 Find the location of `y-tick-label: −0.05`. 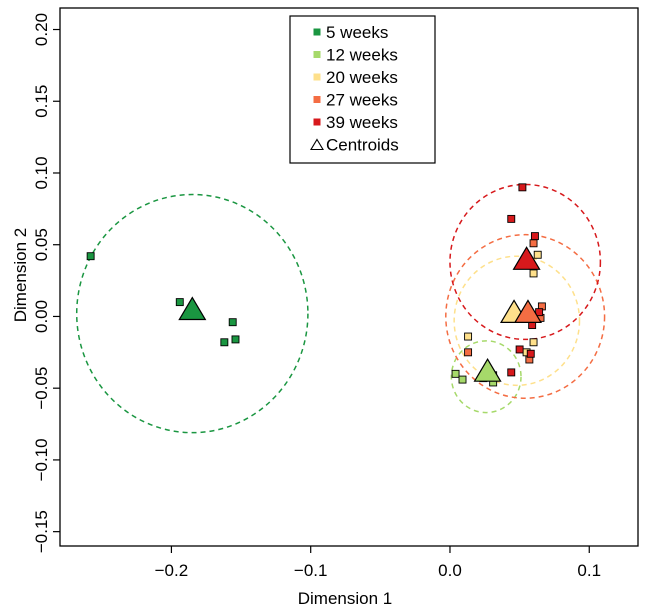

y-tick-label: −0.05 is located at coordinates (41, 388).